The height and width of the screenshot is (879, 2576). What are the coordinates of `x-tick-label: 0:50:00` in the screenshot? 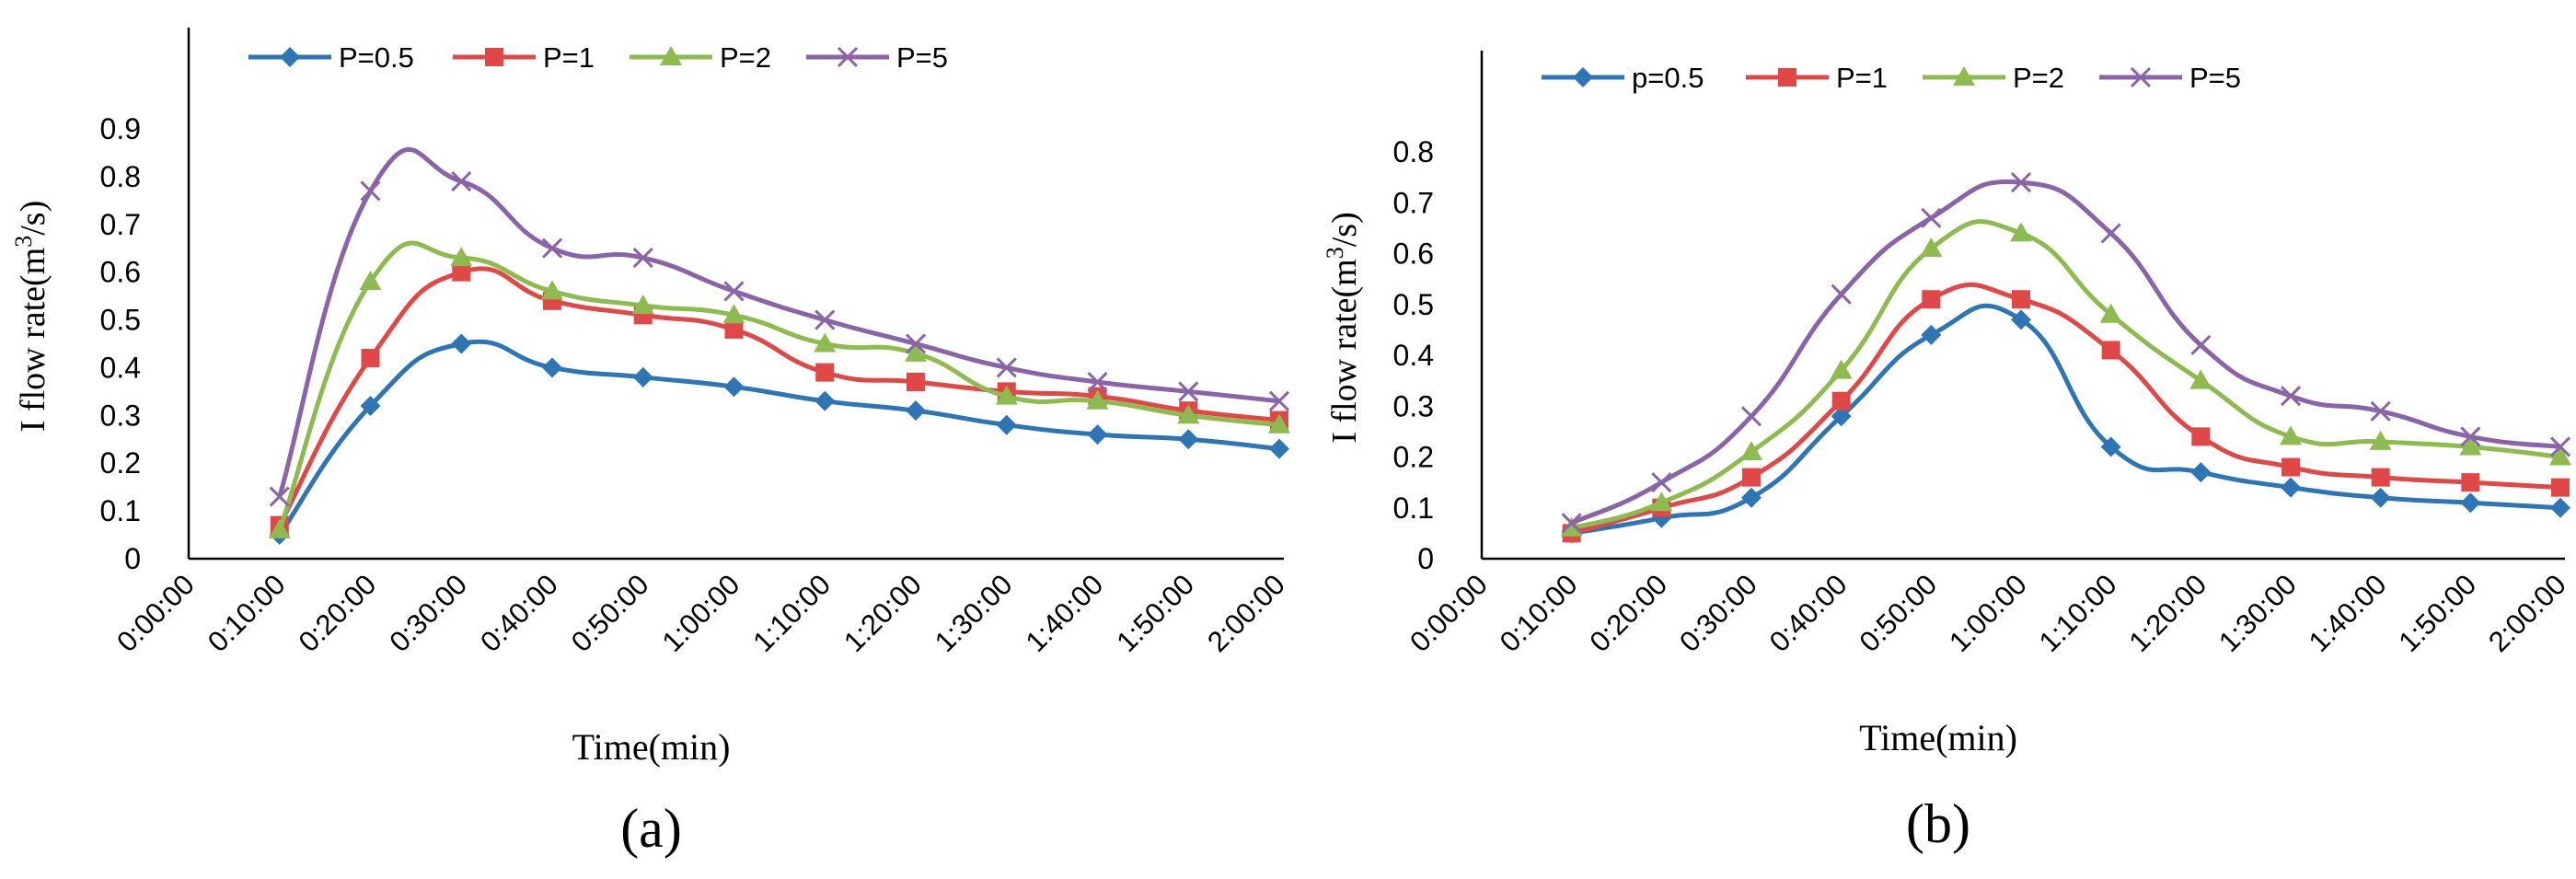 It's located at (610, 613).